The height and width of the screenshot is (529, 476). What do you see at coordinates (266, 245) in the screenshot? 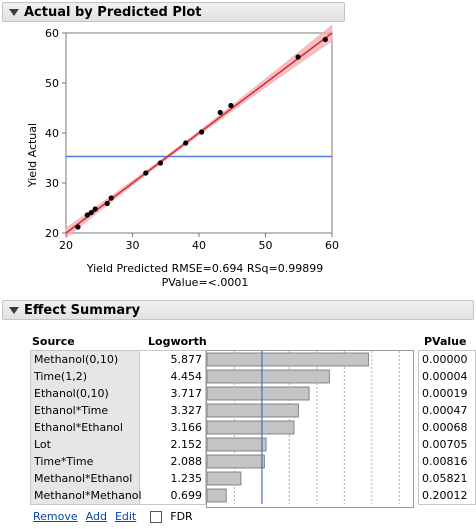
I see `x-tick-label: 50` at bounding box center [266, 245].